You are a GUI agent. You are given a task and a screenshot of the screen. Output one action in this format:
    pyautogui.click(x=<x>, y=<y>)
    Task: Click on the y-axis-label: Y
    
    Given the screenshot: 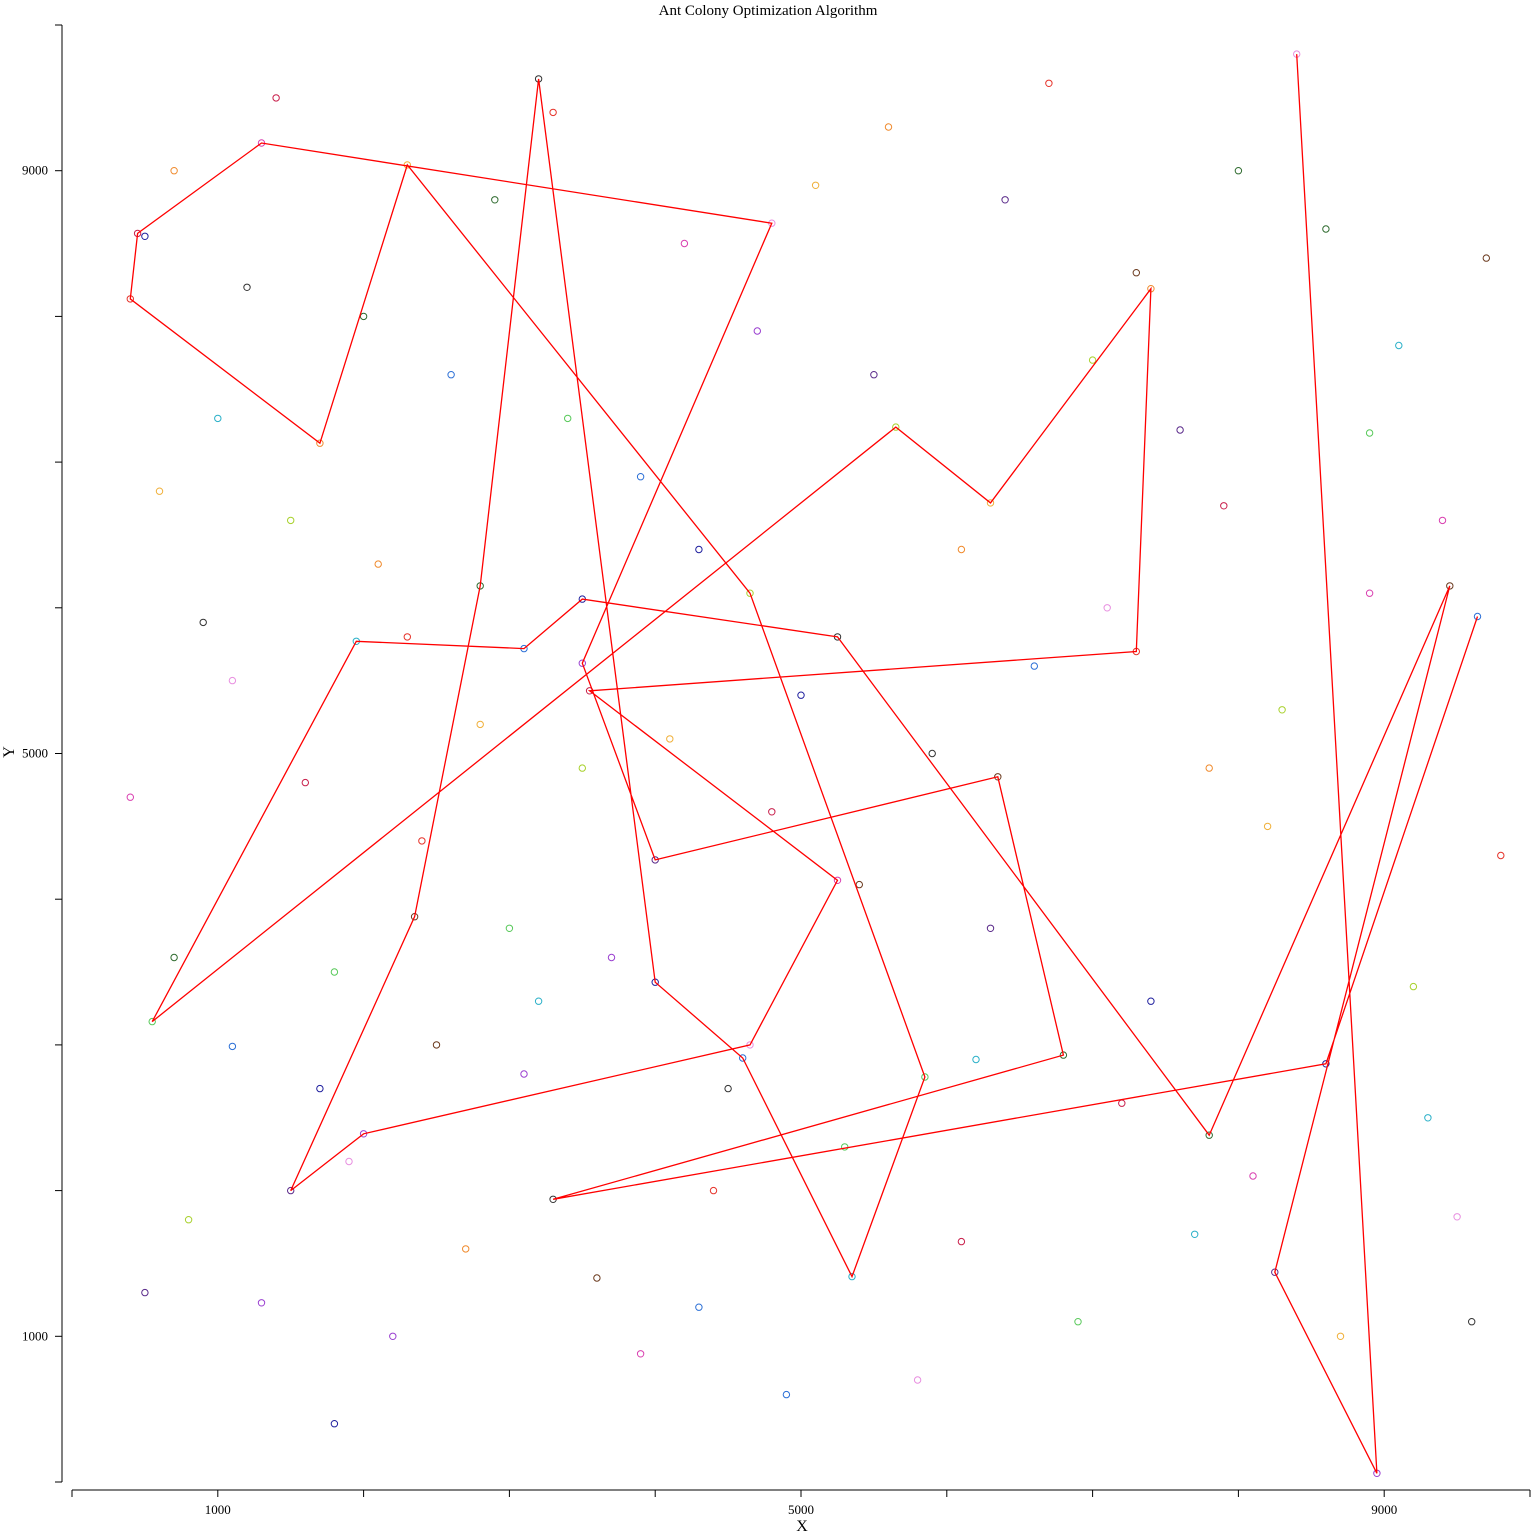 What is the action you would take?
    pyautogui.click(x=9, y=752)
    